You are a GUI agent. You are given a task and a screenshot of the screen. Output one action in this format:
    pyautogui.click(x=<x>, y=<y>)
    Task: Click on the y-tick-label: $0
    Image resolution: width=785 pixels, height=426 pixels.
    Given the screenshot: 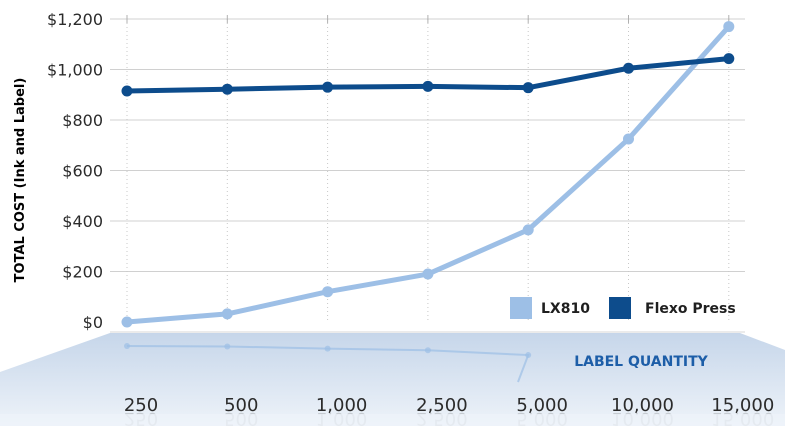 What is the action you would take?
    pyautogui.click(x=93, y=322)
    